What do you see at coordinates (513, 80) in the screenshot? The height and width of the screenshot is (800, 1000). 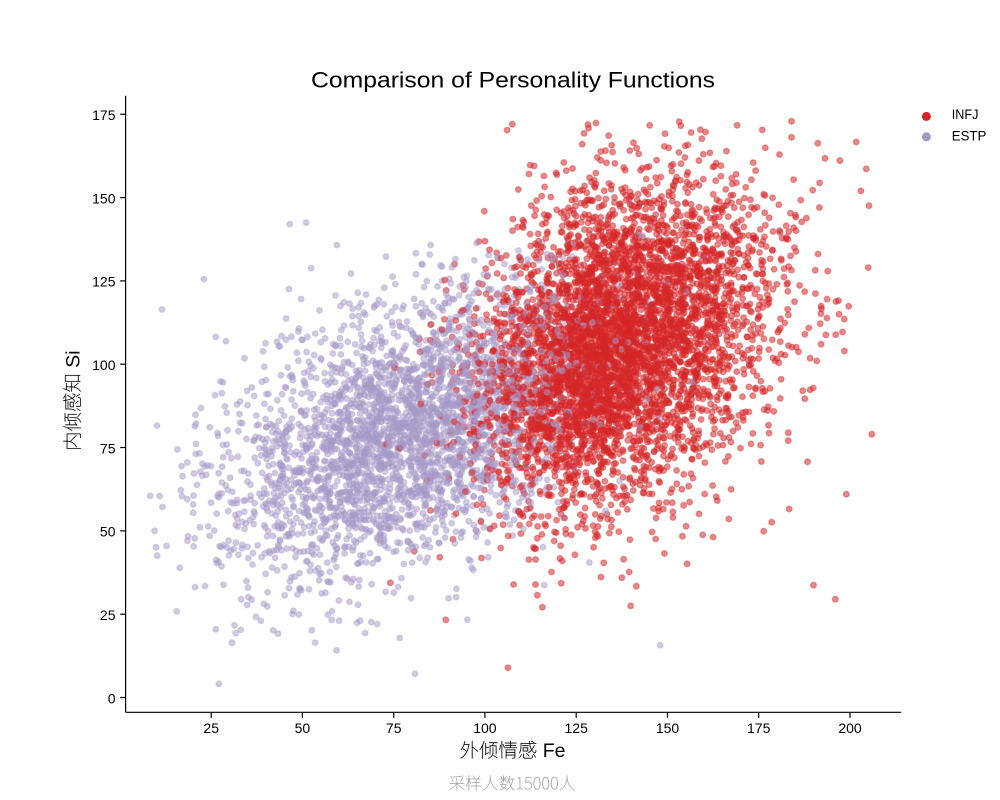 I see `svg-text:Comparison of Personality Func: Comparison of Personality Functions` at bounding box center [513, 80].